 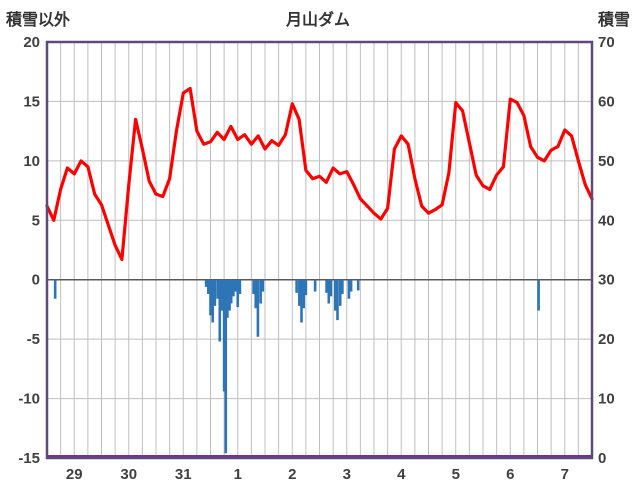 What do you see at coordinates (510, 474) in the screenshot?
I see `day-label: 6` at bounding box center [510, 474].